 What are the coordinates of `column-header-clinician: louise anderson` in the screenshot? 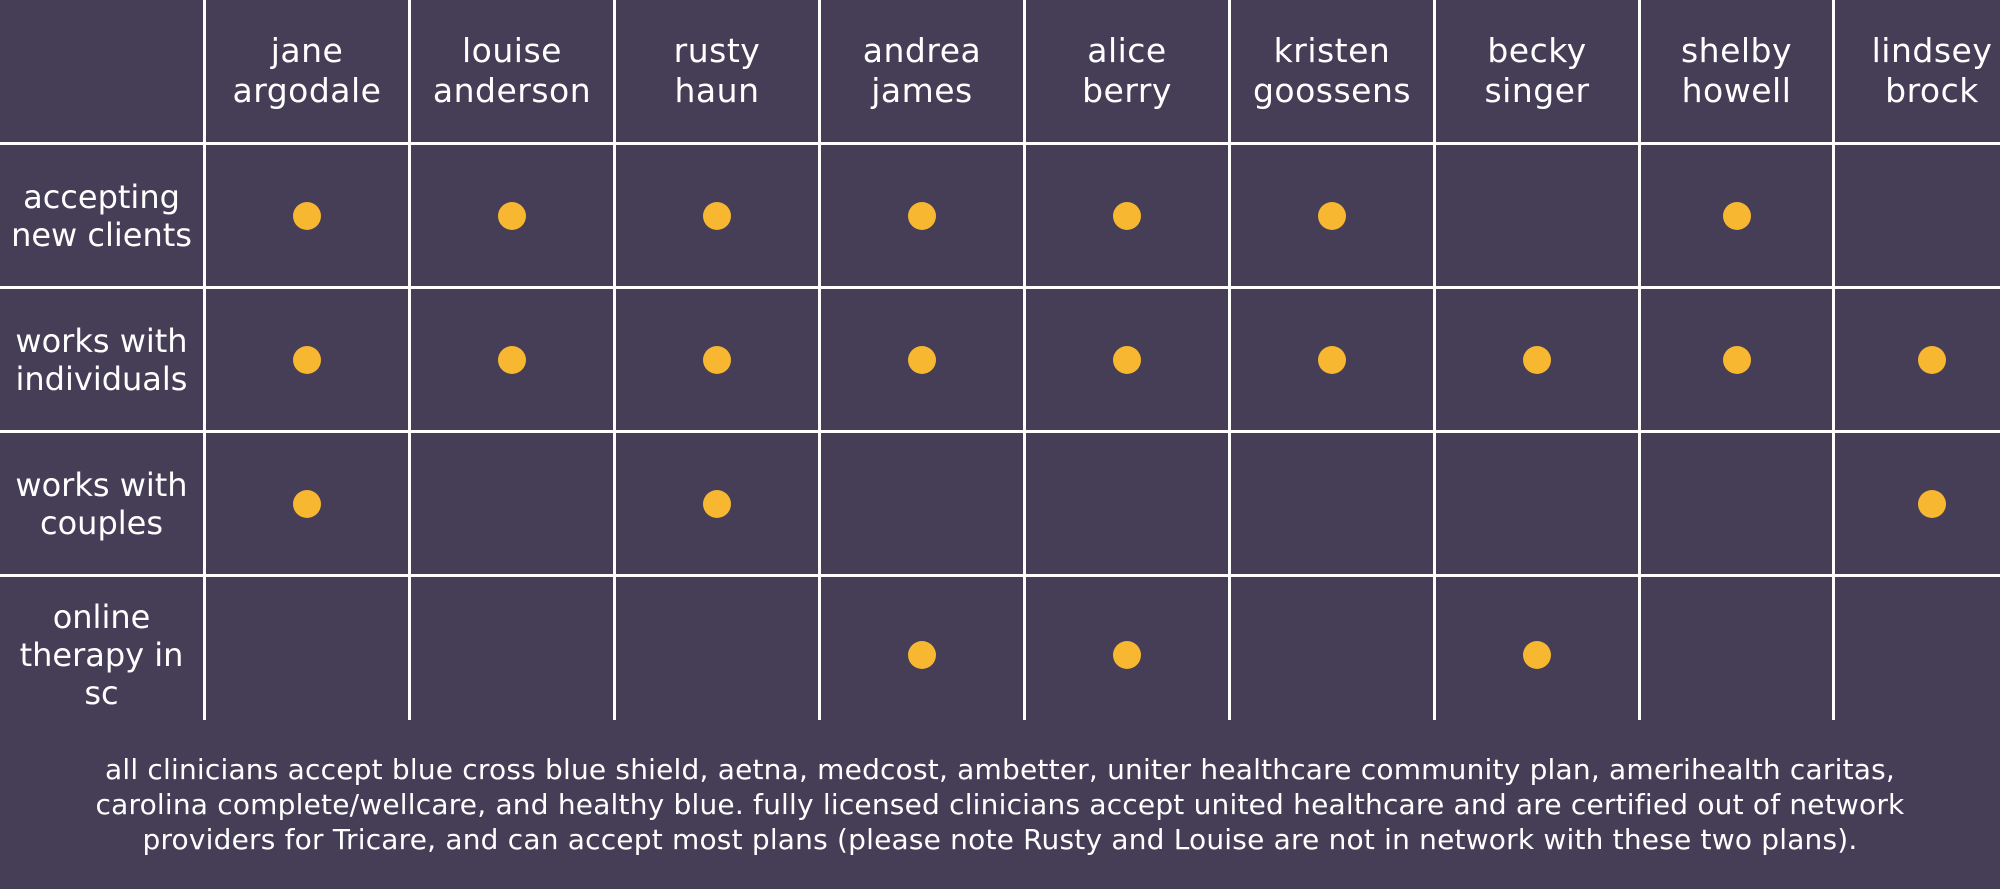 It's located at (512, 71).